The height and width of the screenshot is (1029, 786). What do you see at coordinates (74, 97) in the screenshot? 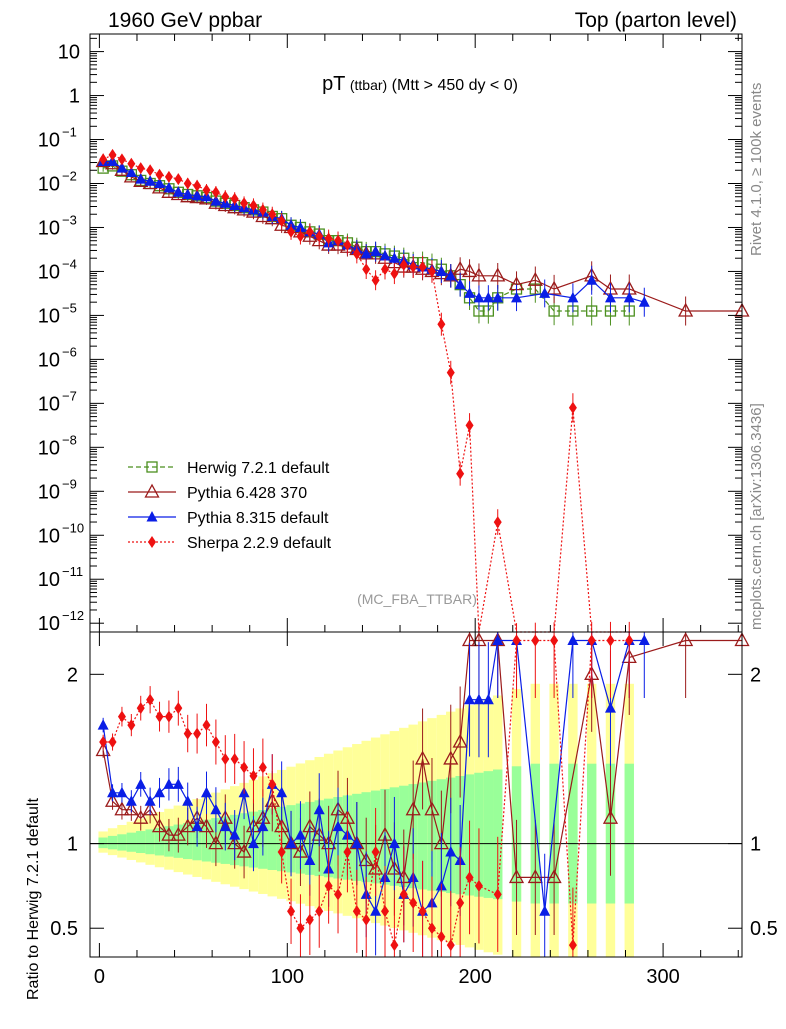
I see `main-ytick-label: 1` at bounding box center [74, 97].